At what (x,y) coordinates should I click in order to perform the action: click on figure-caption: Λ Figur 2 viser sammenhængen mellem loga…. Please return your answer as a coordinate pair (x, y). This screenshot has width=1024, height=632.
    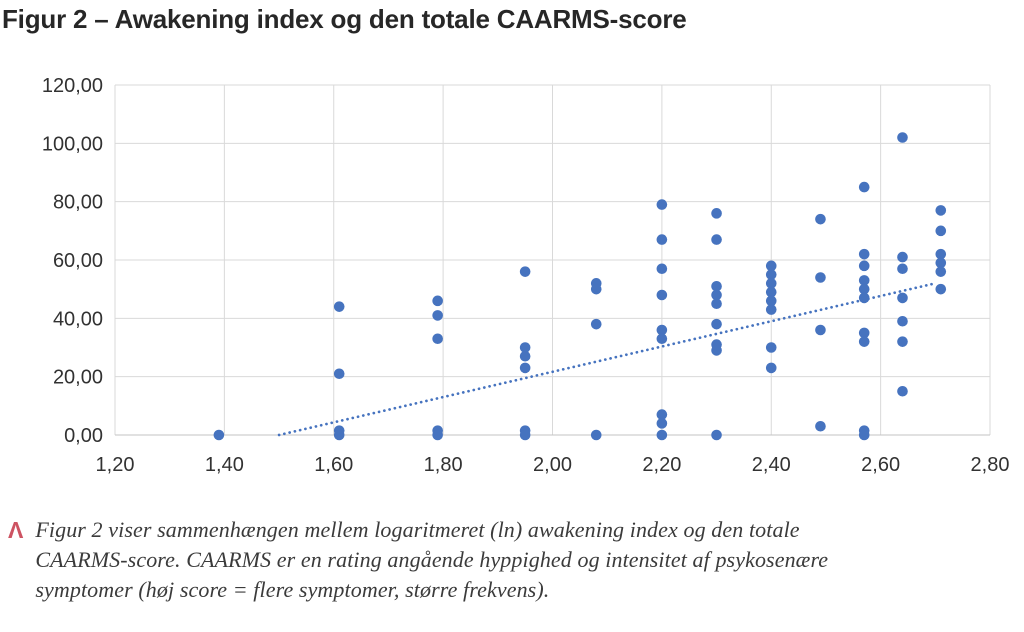
    Looking at the image, I should click on (418, 560).